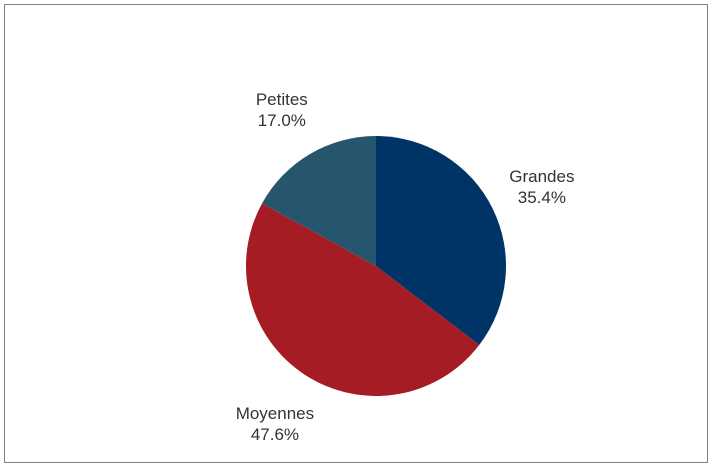 Image resolution: width=714 pixels, height=467 pixels. What do you see at coordinates (282, 99) in the screenshot?
I see `slice-label-petites: Petites` at bounding box center [282, 99].